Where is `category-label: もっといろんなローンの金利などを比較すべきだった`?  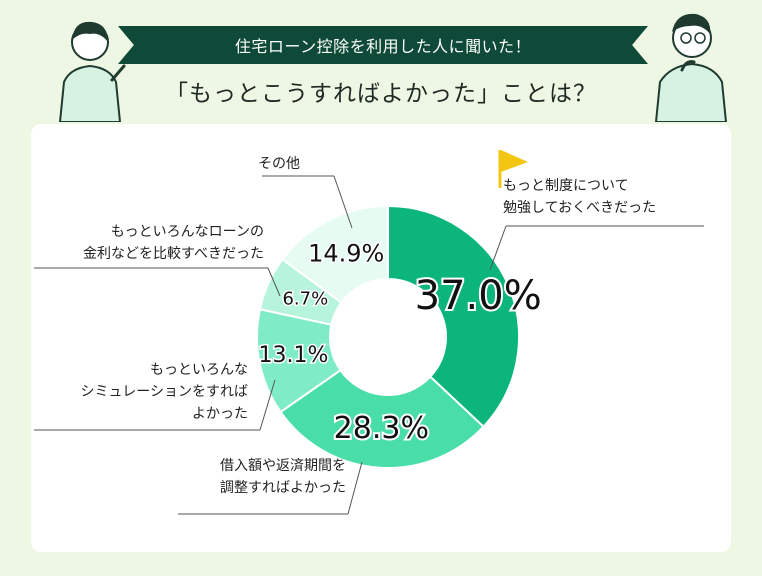
category-label: もっといろんなローンの金利などを比較すべきだった is located at coordinates (173, 243).